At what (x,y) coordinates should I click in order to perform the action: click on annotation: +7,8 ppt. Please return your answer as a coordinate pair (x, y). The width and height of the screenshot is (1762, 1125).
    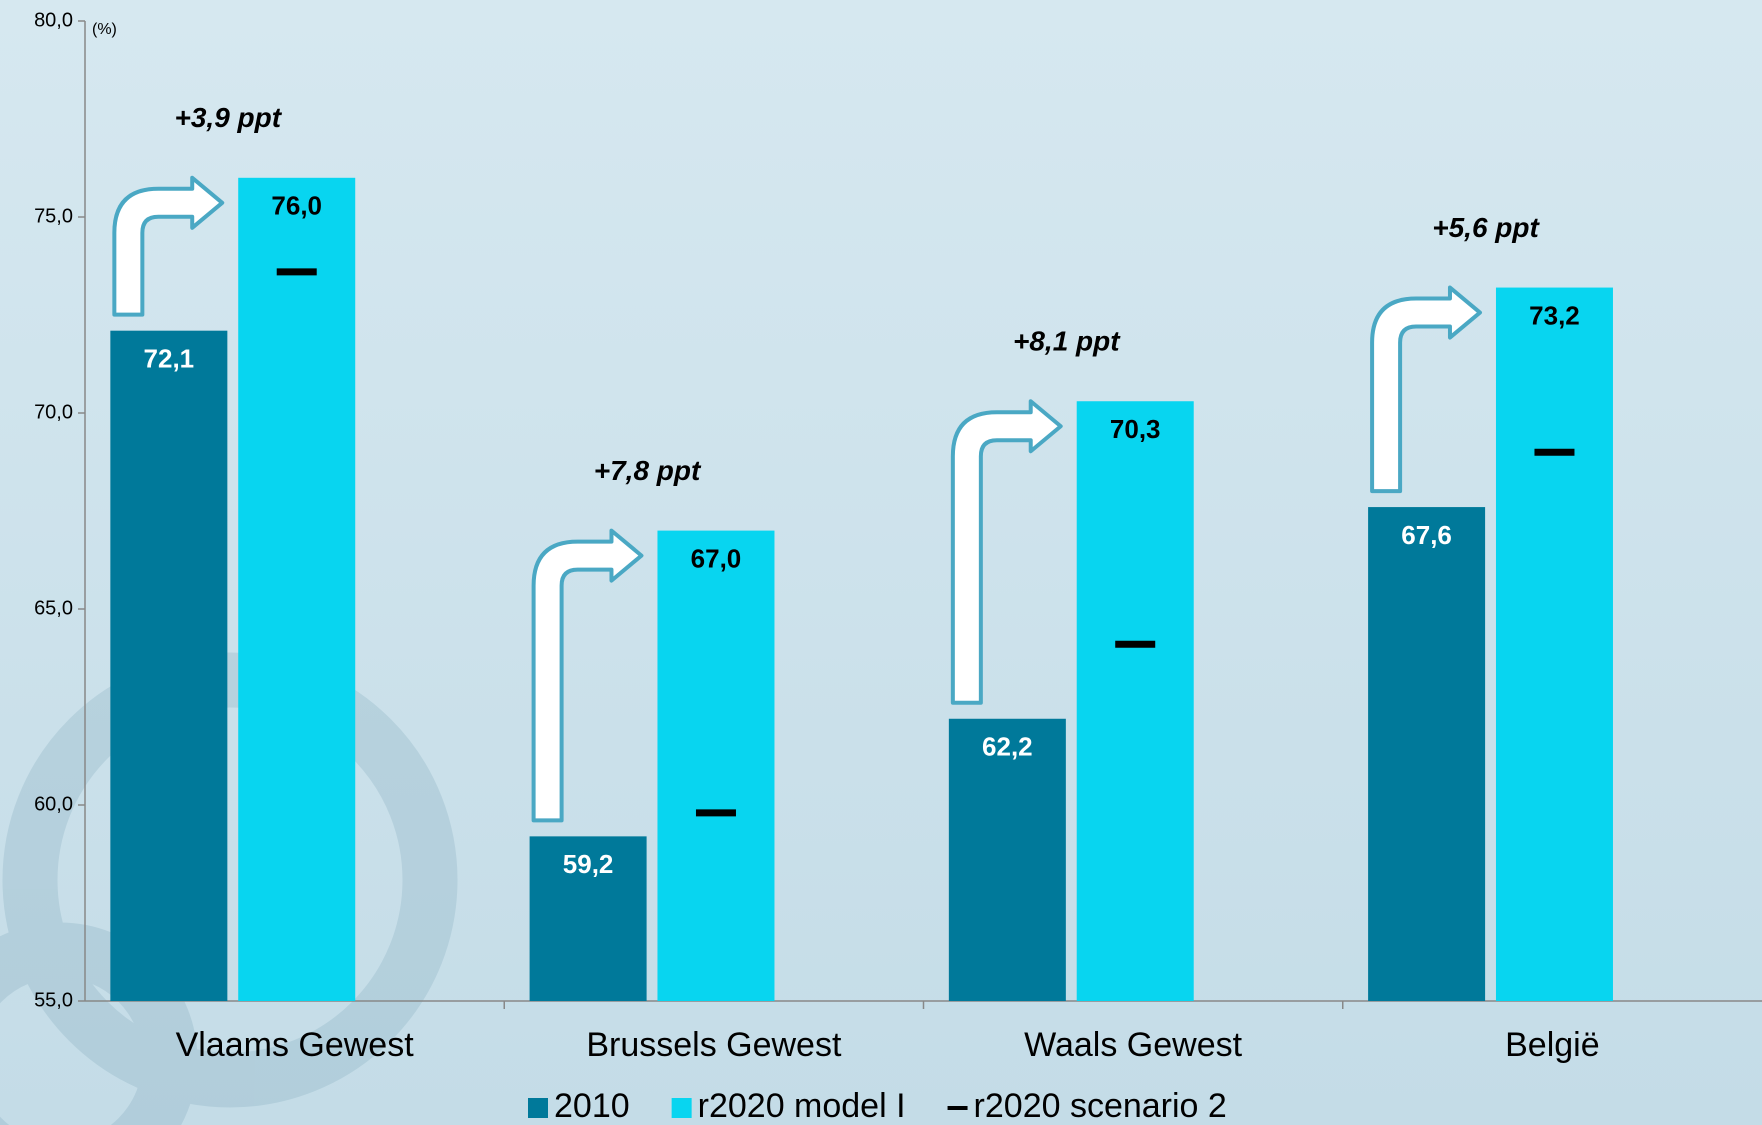
    Looking at the image, I should click on (648, 470).